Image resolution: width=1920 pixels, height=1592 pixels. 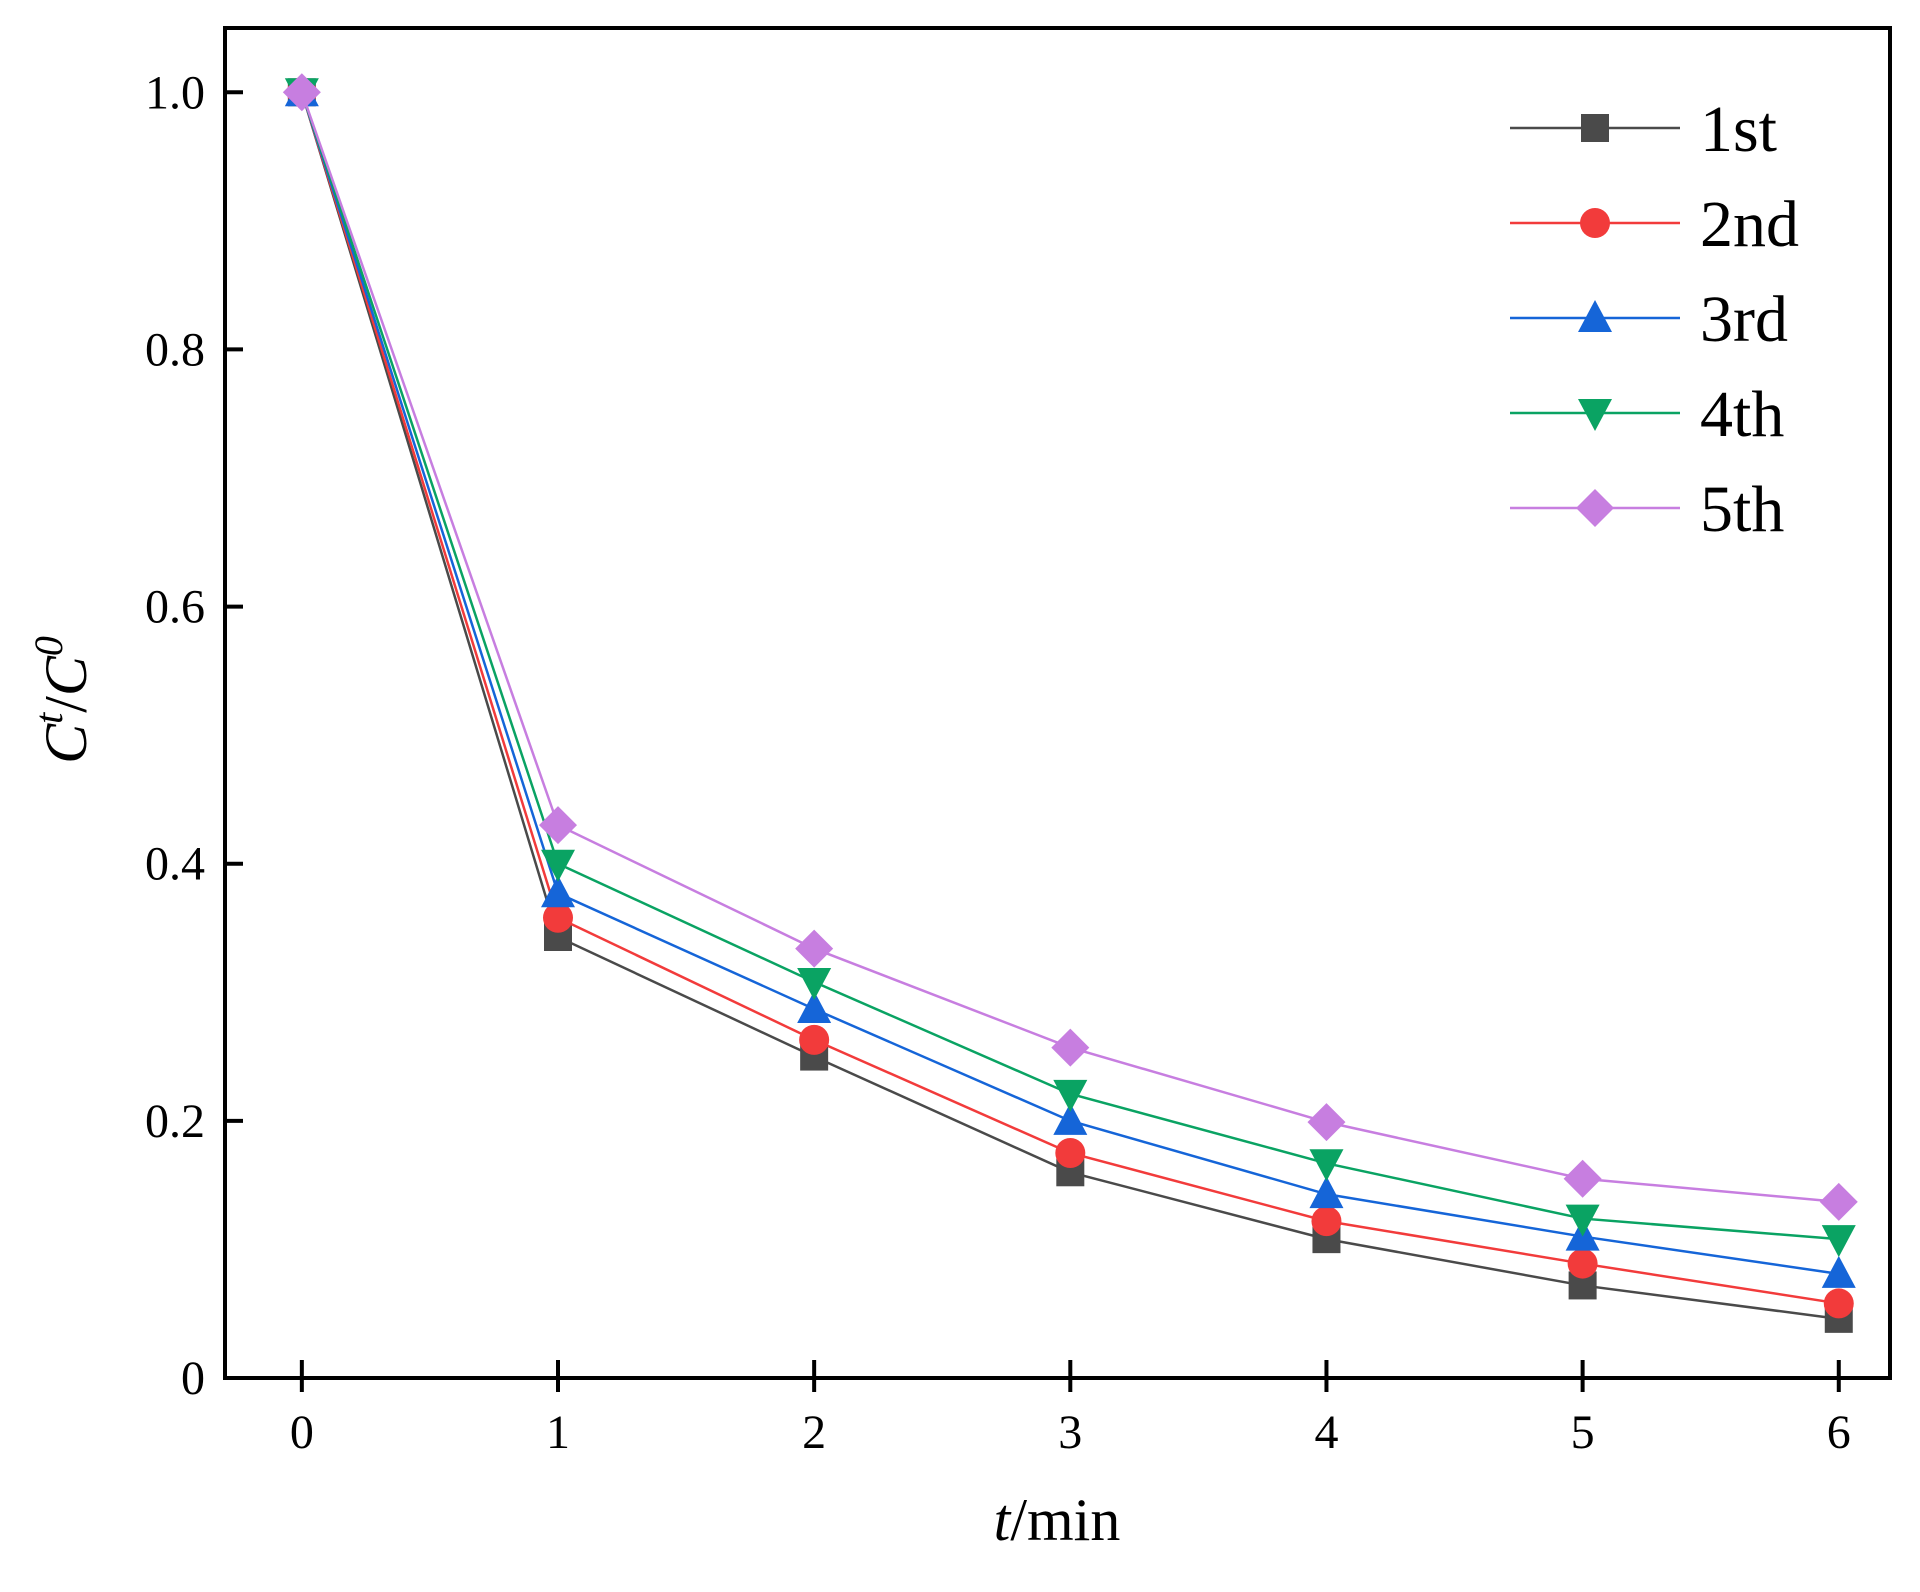 What do you see at coordinates (1057, 1520) in the screenshot?
I see `x-axis-title: t/min` at bounding box center [1057, 1520].